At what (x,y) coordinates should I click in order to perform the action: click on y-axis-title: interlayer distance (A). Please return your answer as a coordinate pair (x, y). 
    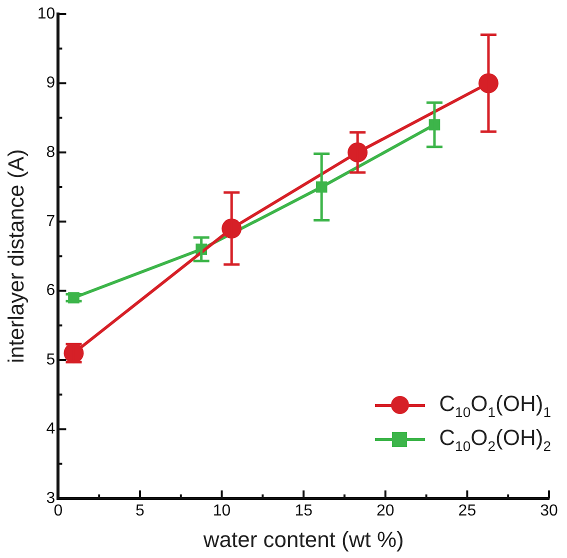
    Looking at the image, I should click on (15, 256).